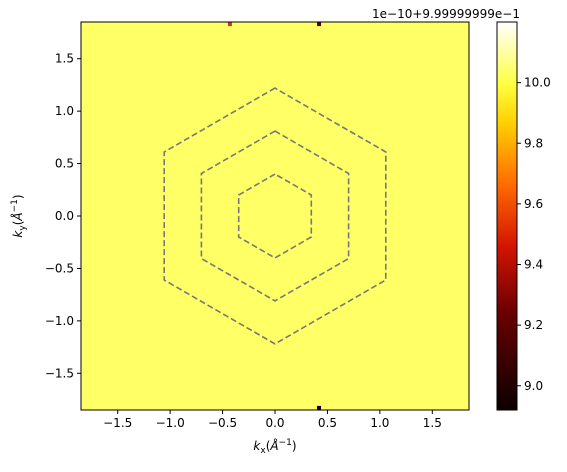 The height and width of the screenshot is (472, 567). I want to click on x-tick-label: 0.5, so click(327, 423).